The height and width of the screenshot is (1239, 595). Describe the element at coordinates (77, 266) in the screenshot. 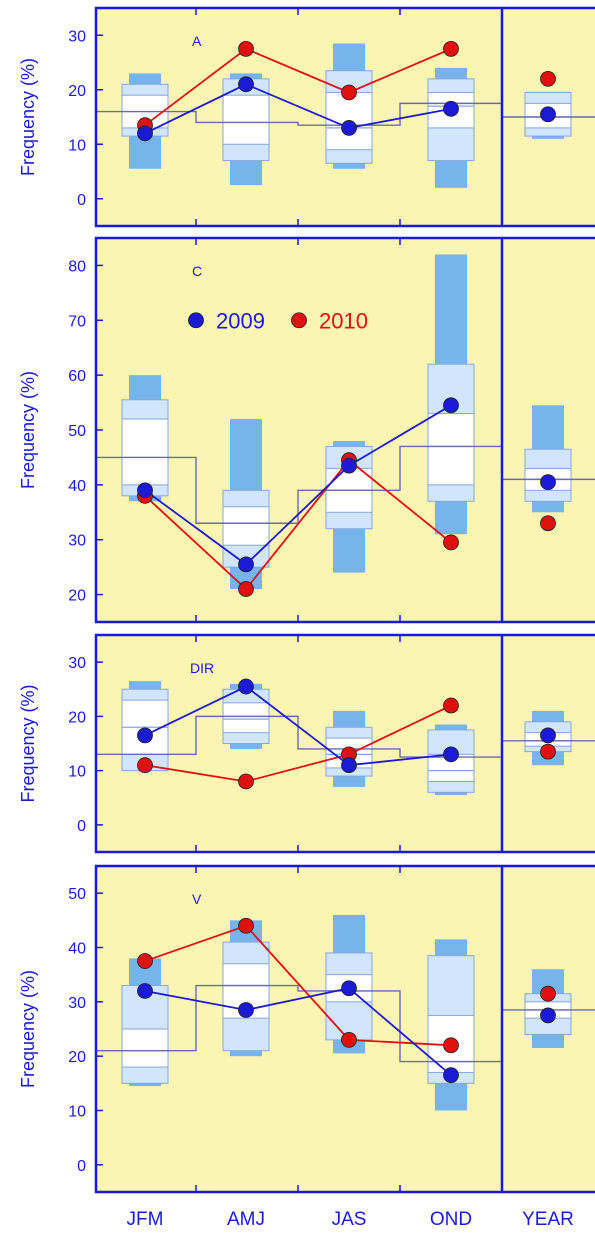

I see `y-tick-label: 80` at that location.